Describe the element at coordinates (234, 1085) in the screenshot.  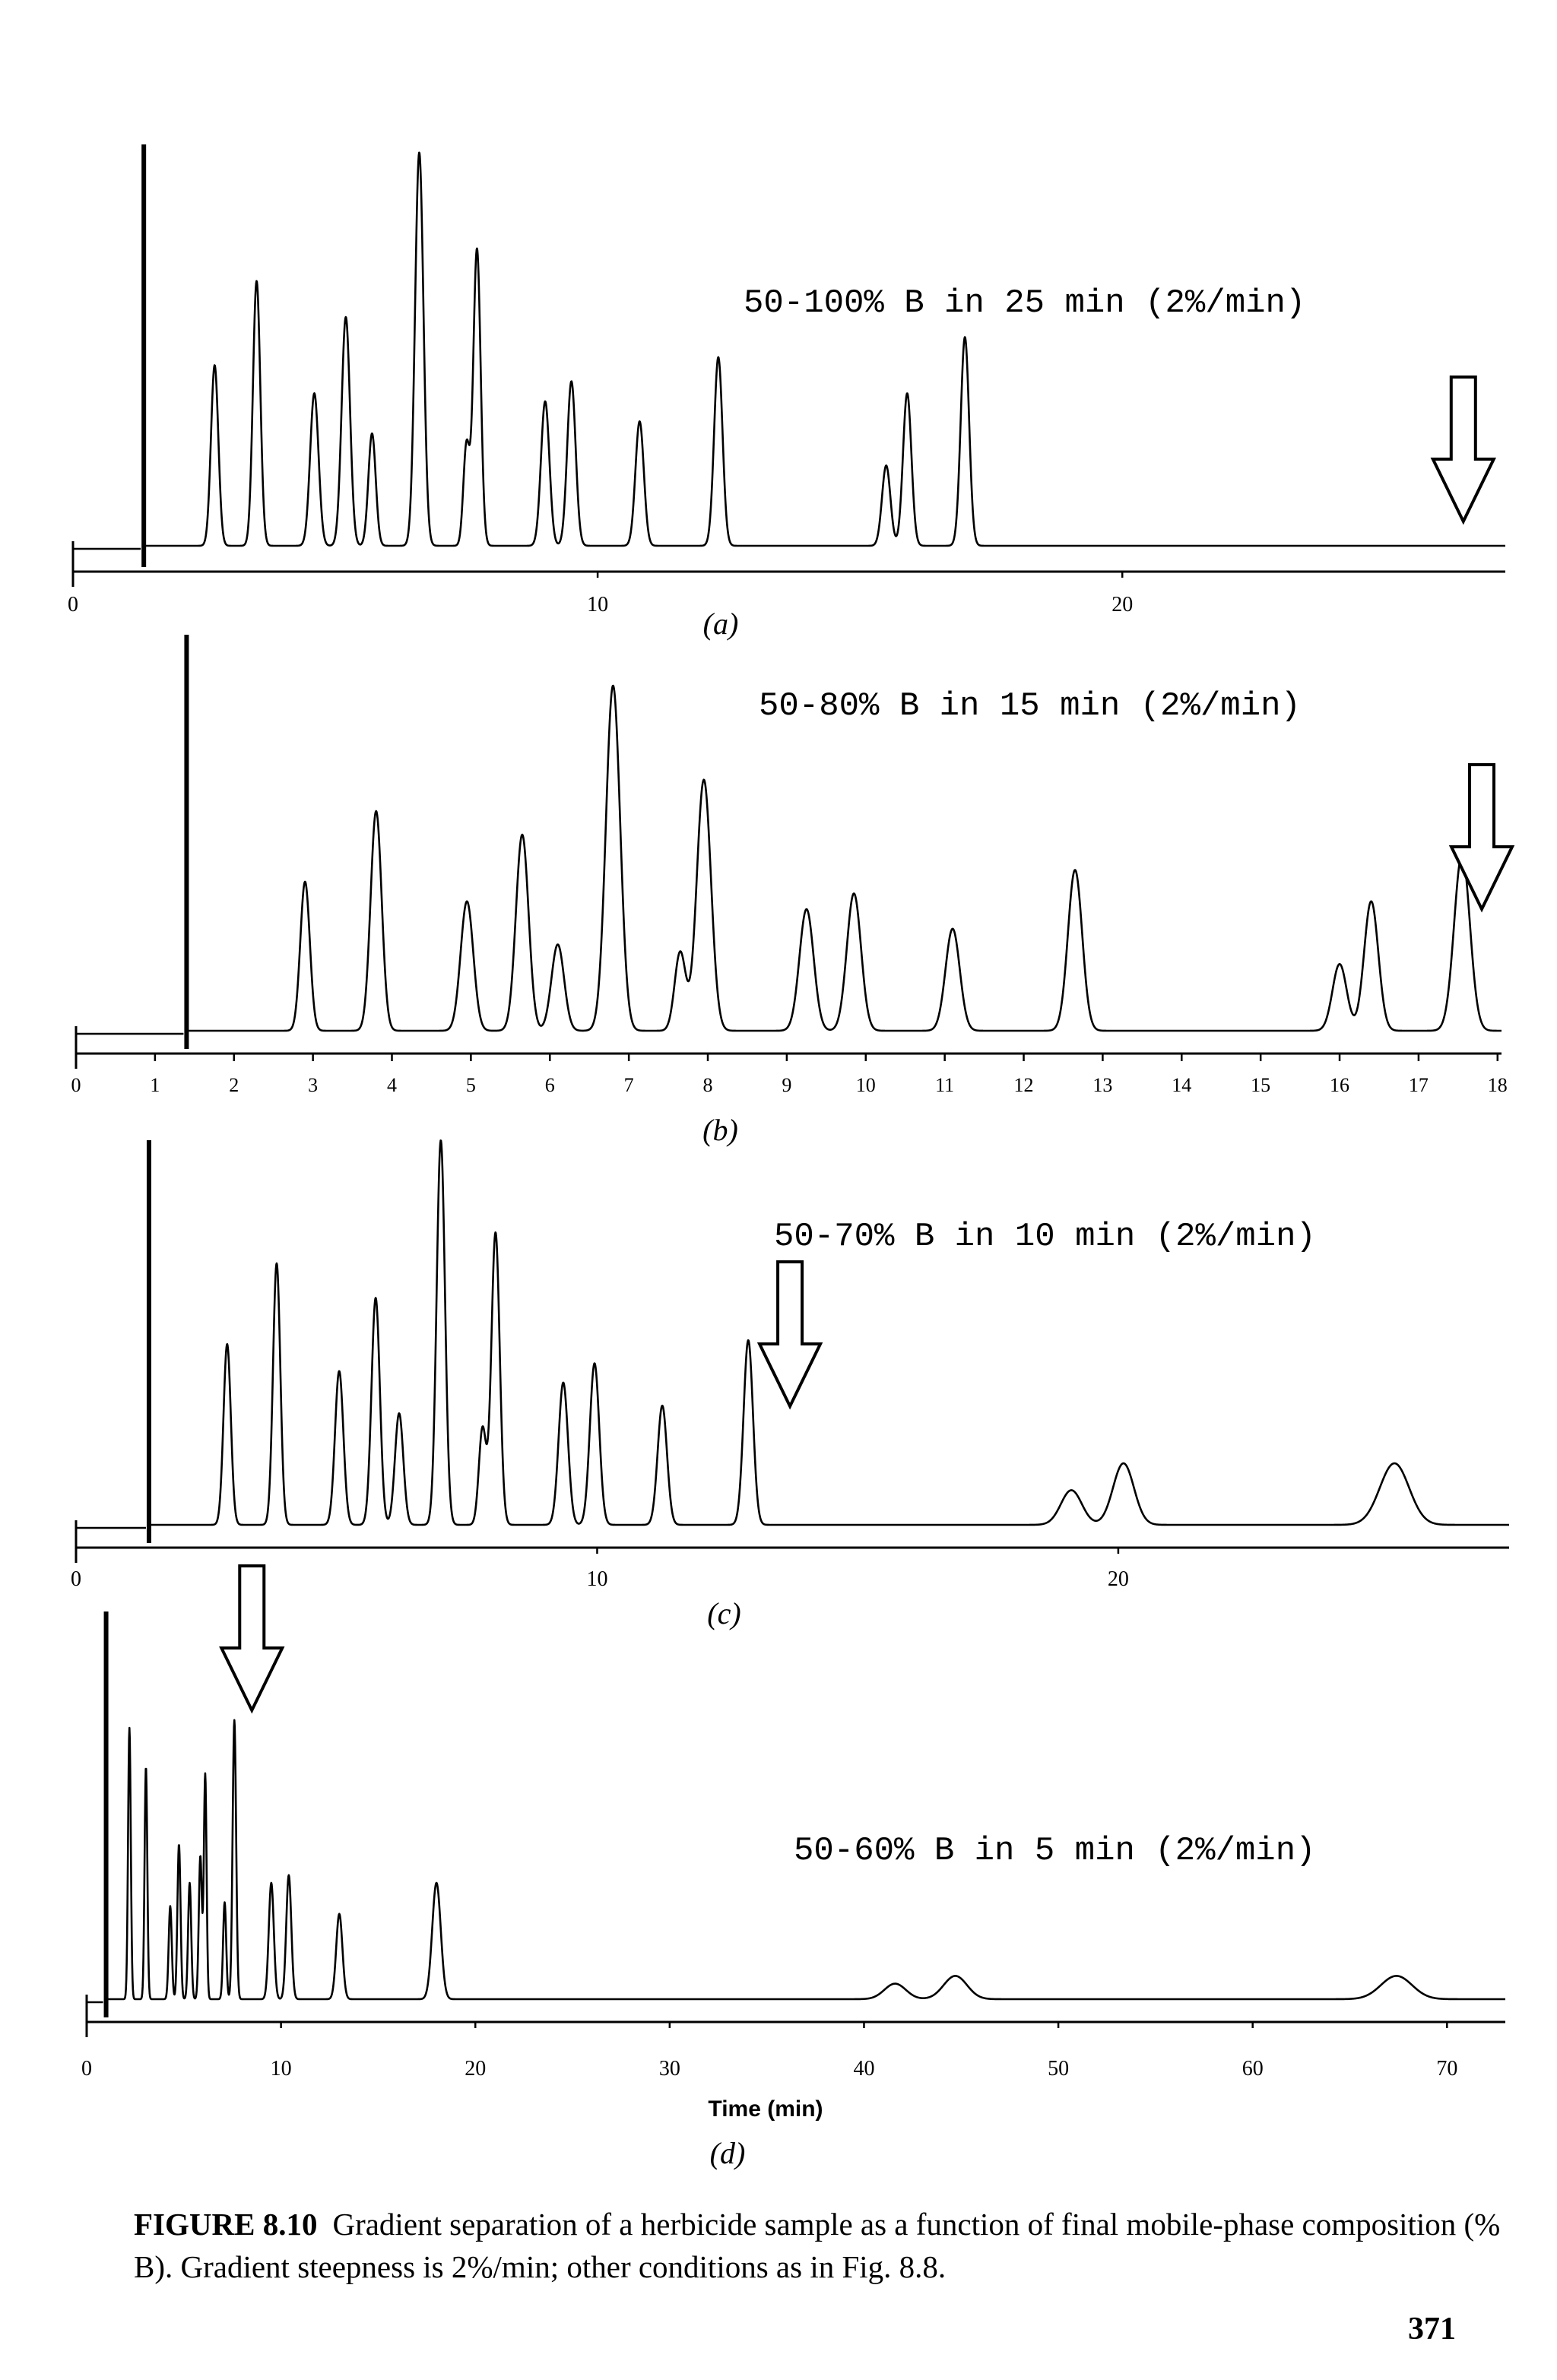
I see `x-tick-label: 2` at that location.